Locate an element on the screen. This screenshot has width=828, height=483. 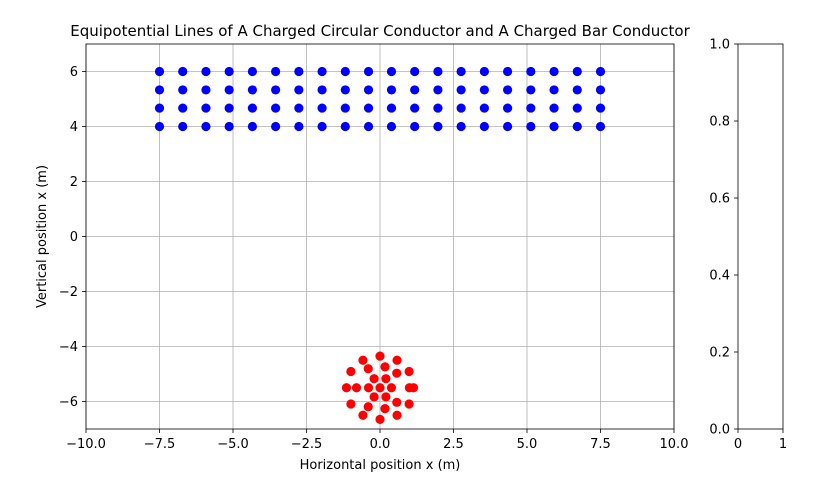
x-tick-label: −2.5 is located at coordinates (307, 444).